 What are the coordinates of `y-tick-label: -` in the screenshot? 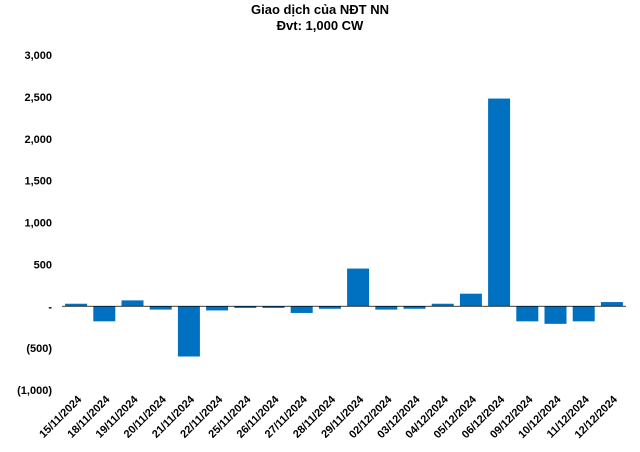 It's located at (50, 307).